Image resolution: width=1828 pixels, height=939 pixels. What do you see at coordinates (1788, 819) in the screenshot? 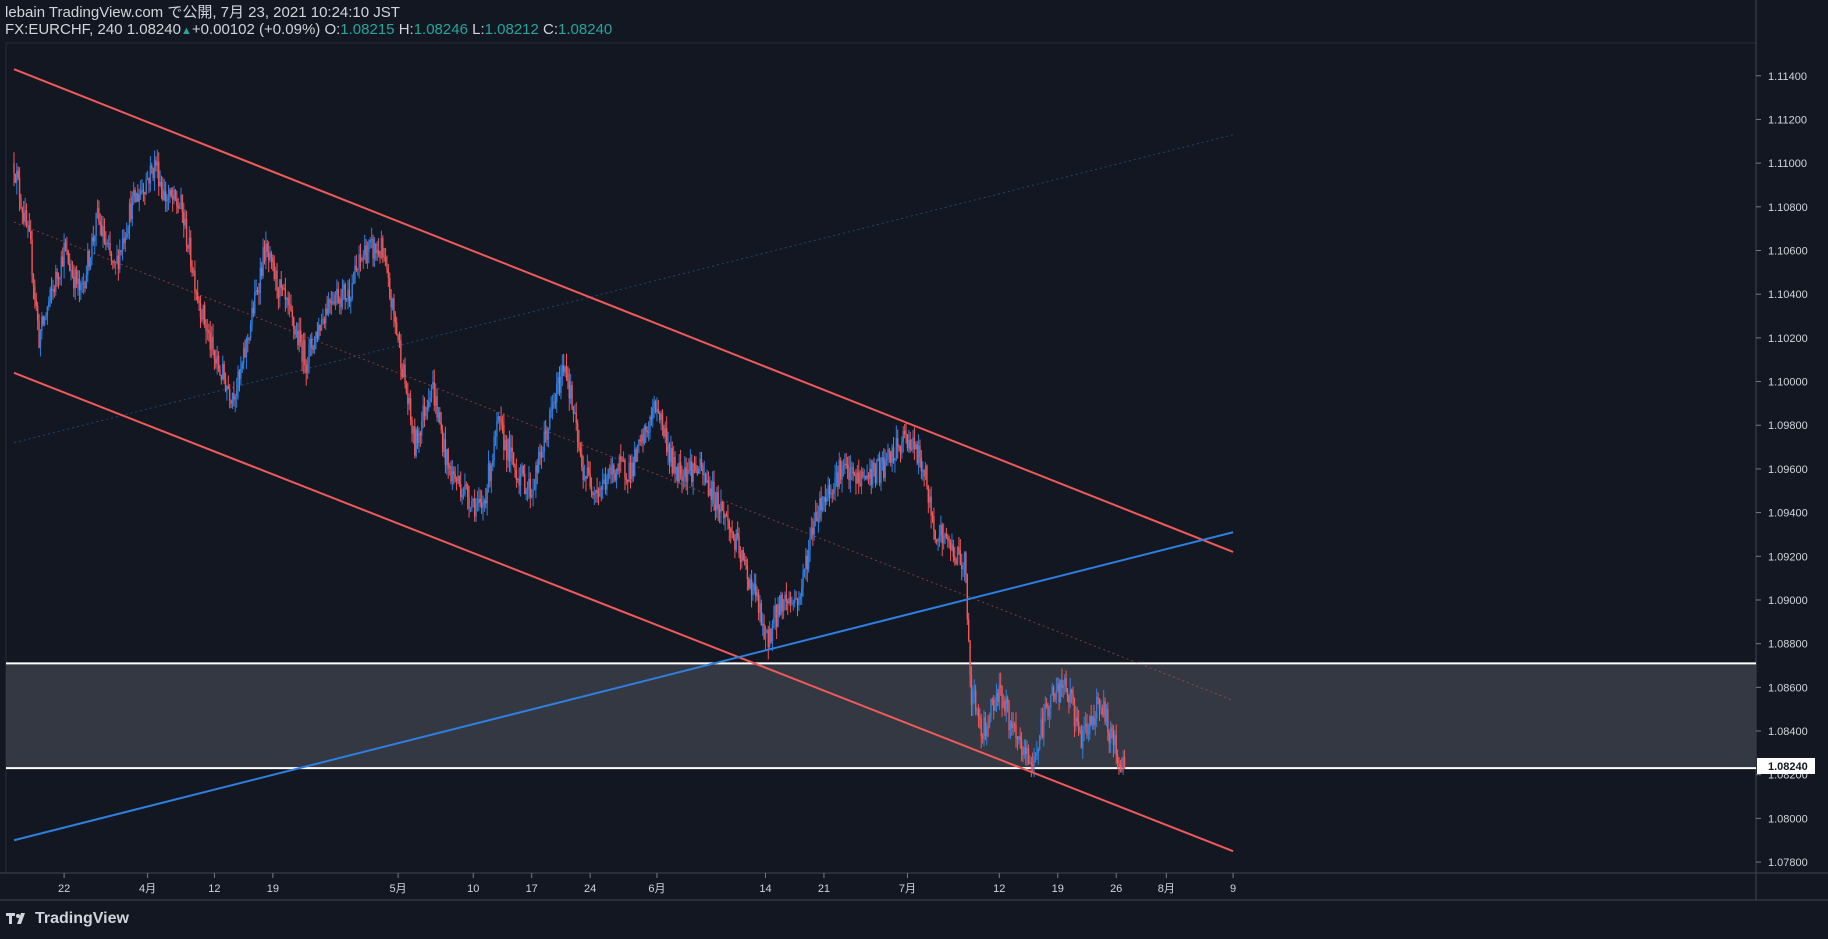
I see `price-tick-label: 1.08000` at bounding box center [1788, 819].